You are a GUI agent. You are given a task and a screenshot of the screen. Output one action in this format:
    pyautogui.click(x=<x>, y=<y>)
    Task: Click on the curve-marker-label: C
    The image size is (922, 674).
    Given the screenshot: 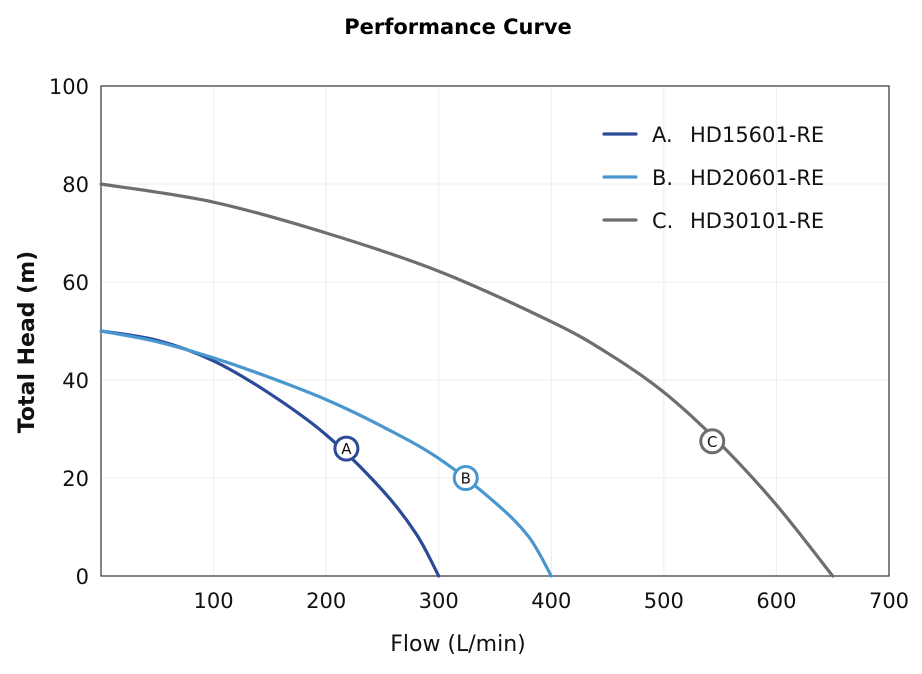 What is the action you would take?
    pyautogui.click(x=712, y=442)
    